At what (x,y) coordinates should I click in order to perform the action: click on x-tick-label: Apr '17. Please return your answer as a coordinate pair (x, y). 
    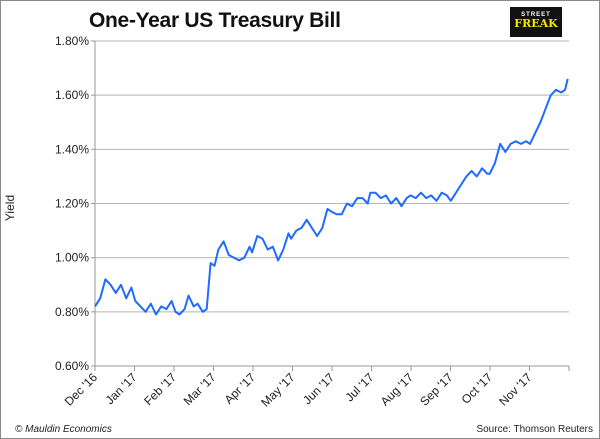
    Looking at the image, I should click on (240, 388).